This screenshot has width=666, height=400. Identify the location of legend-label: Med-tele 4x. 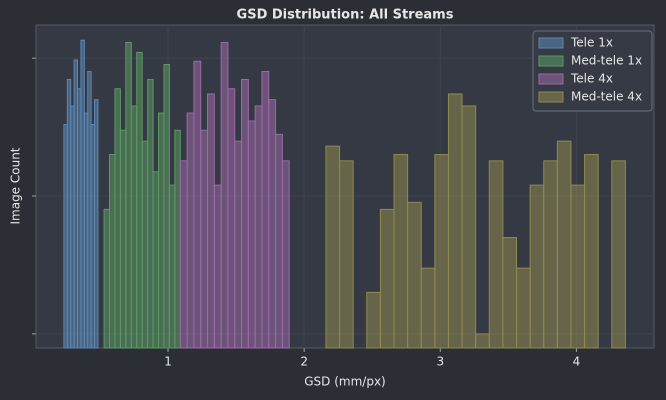
(606, 97).